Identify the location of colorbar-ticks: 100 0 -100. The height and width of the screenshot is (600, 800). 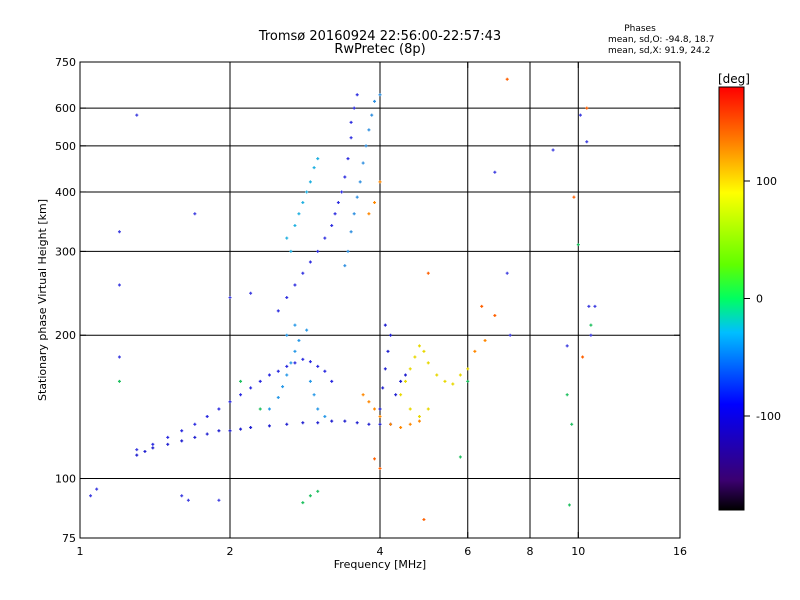
(762, 299).